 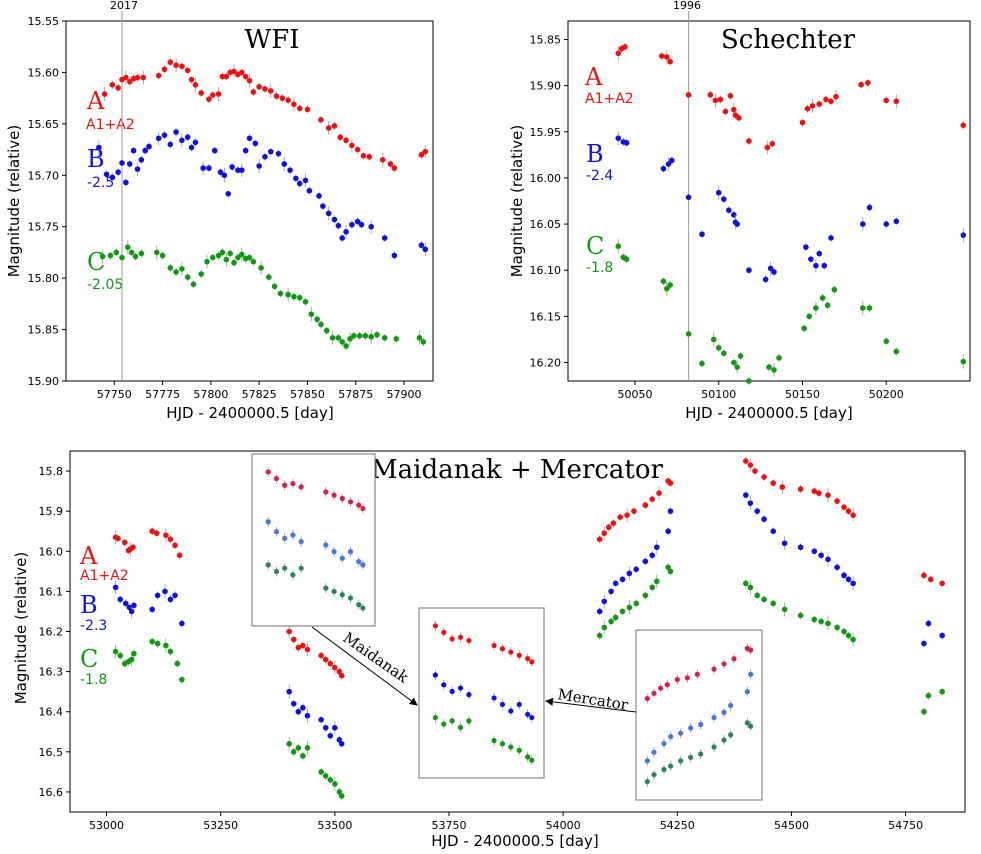 What do you see at coordinates (44, 21) in the screenshot?
I see `y-tick-label: 15.55` at bounding box center [44, 21].